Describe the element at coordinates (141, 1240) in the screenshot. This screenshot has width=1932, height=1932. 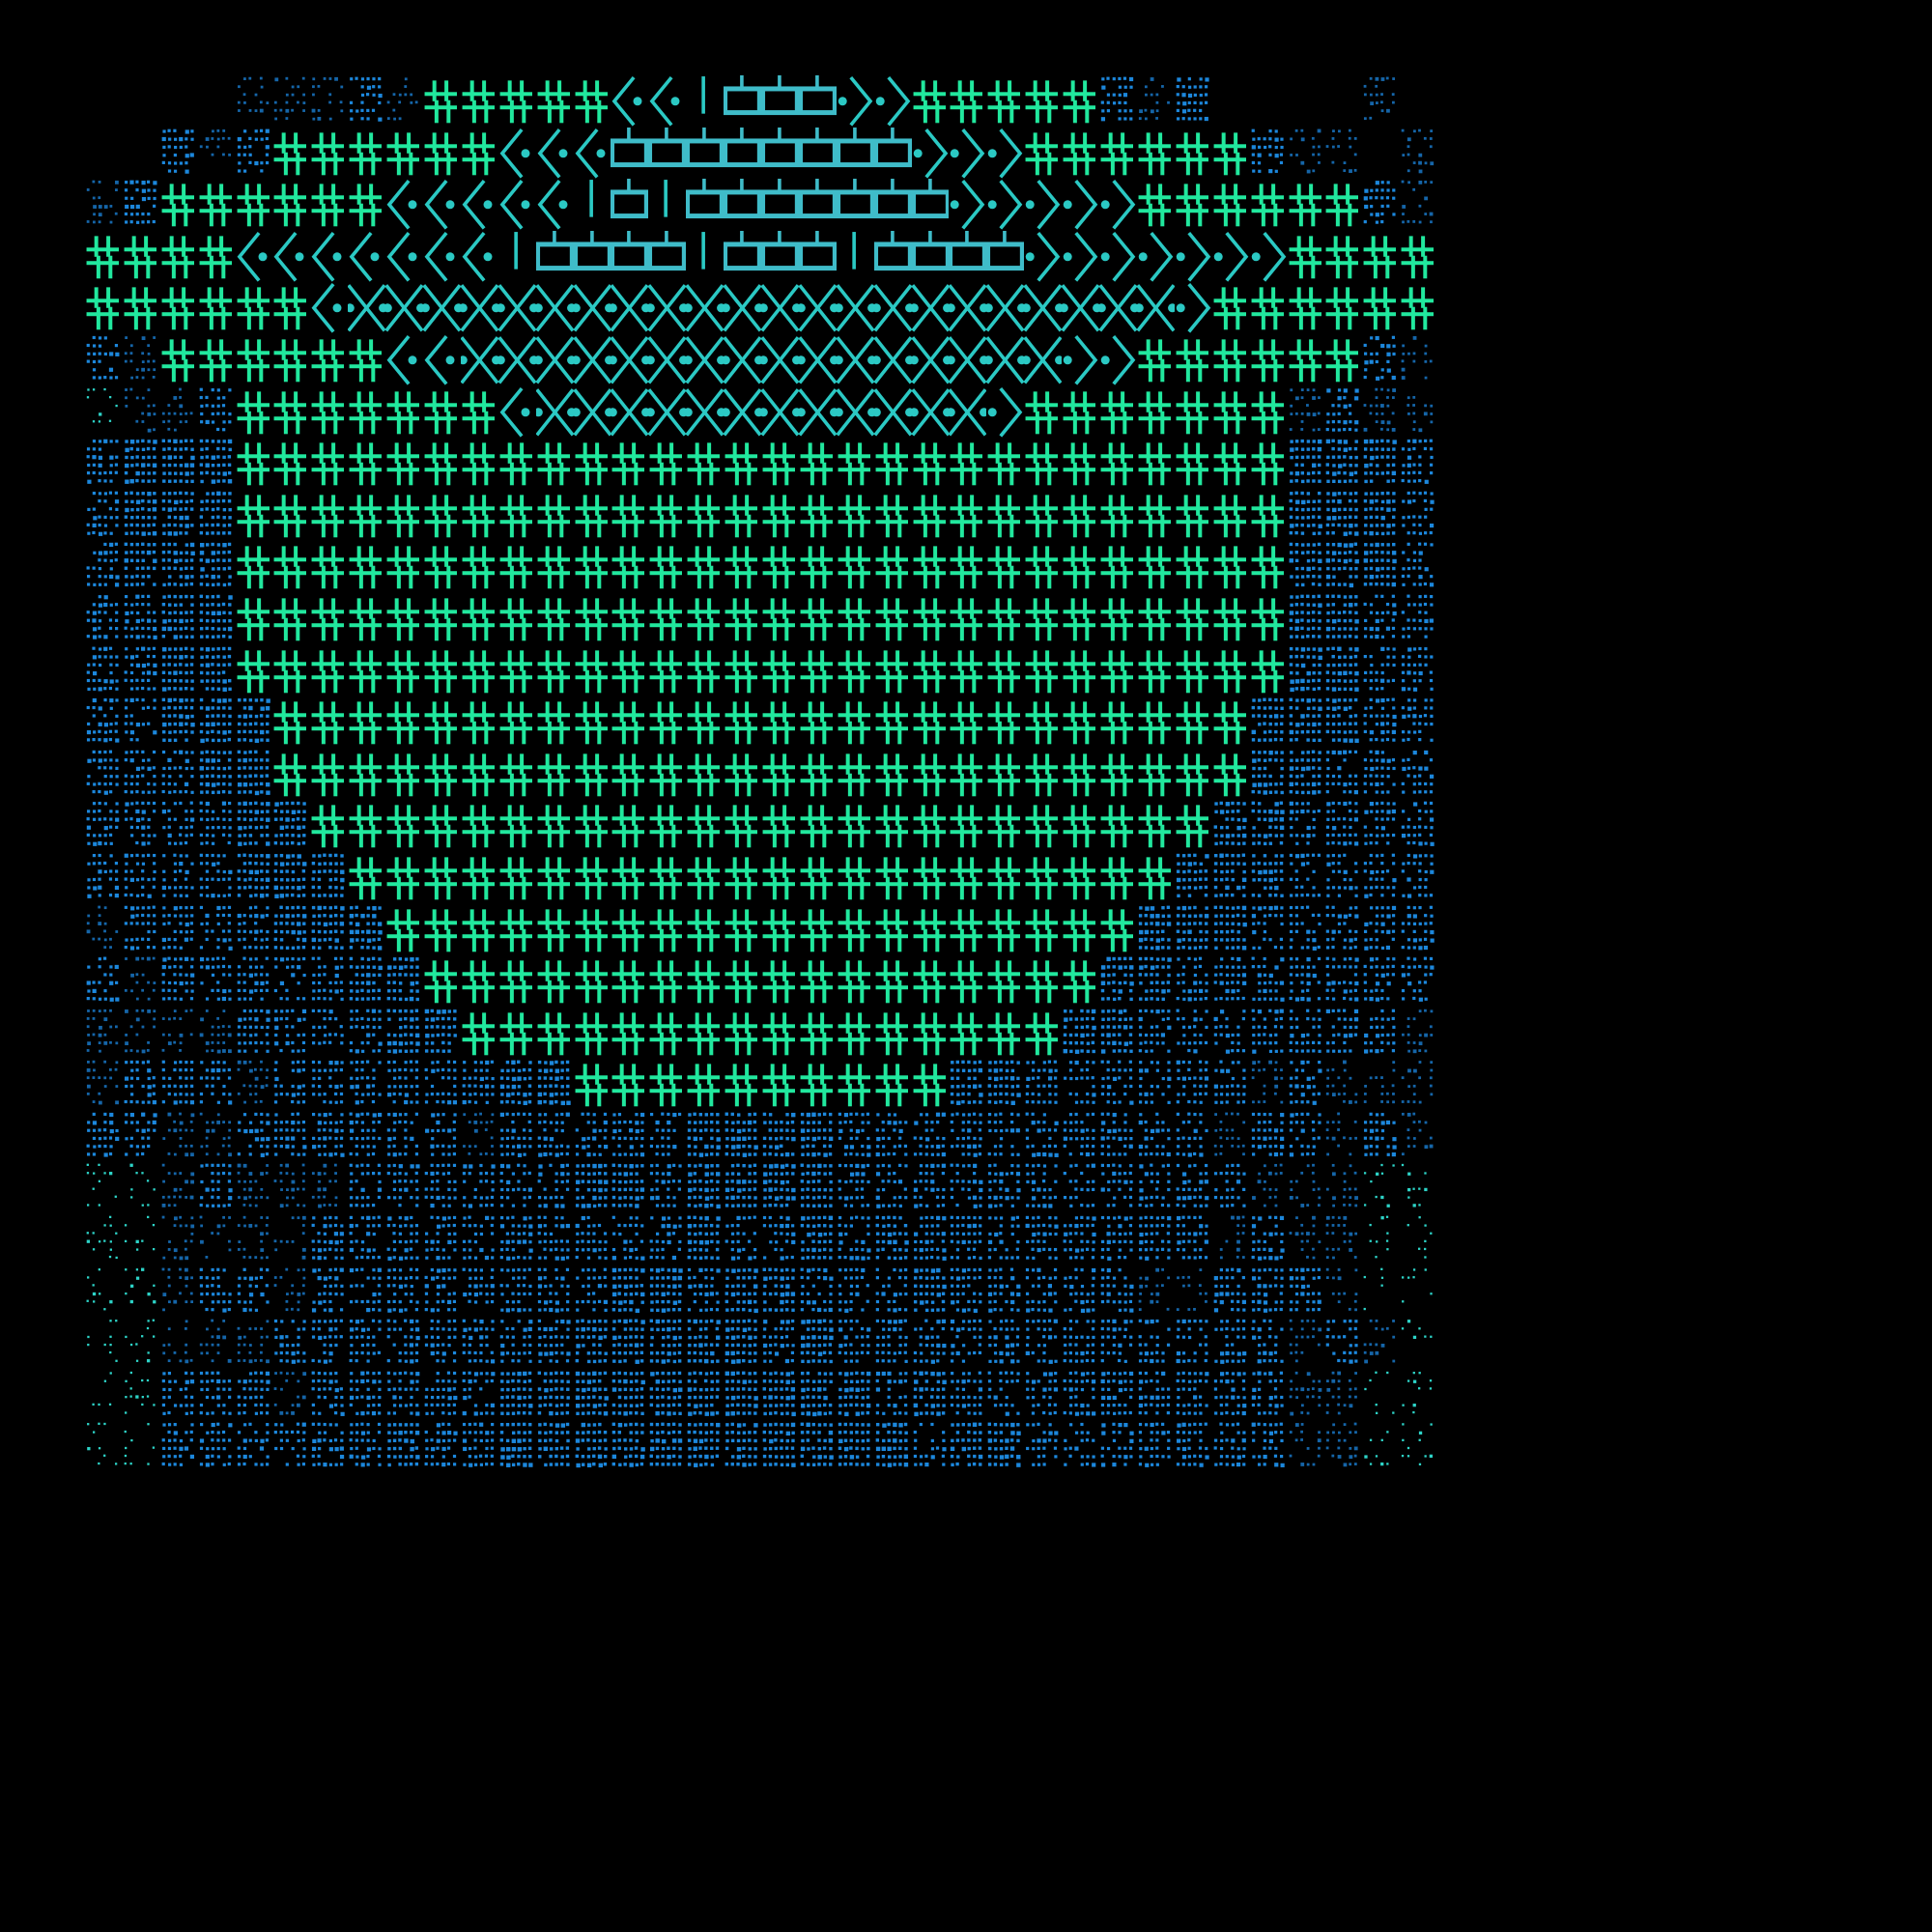
I see `dither-faint-glyph` at that location.